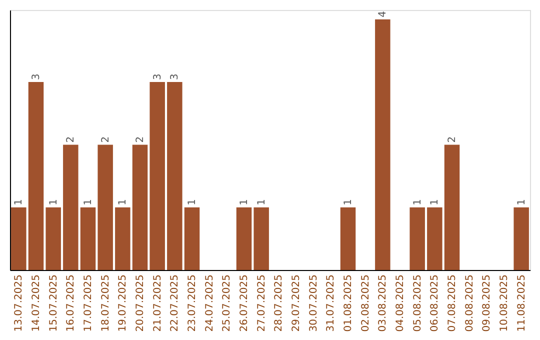 This screenshot has height=340, width=540. I want to click on x-tick-label: 04.08.2025, so click(400, 303).